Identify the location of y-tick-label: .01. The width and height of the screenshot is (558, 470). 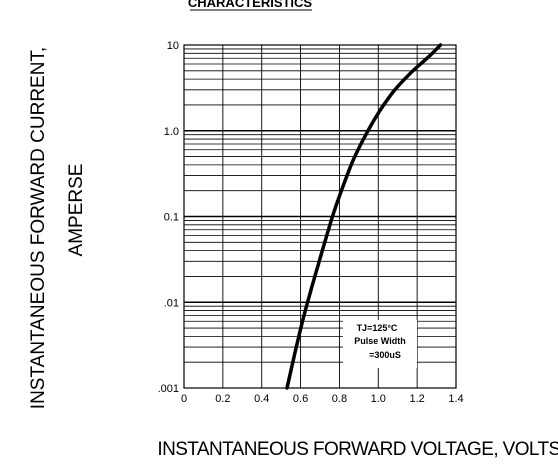
(171, 303).